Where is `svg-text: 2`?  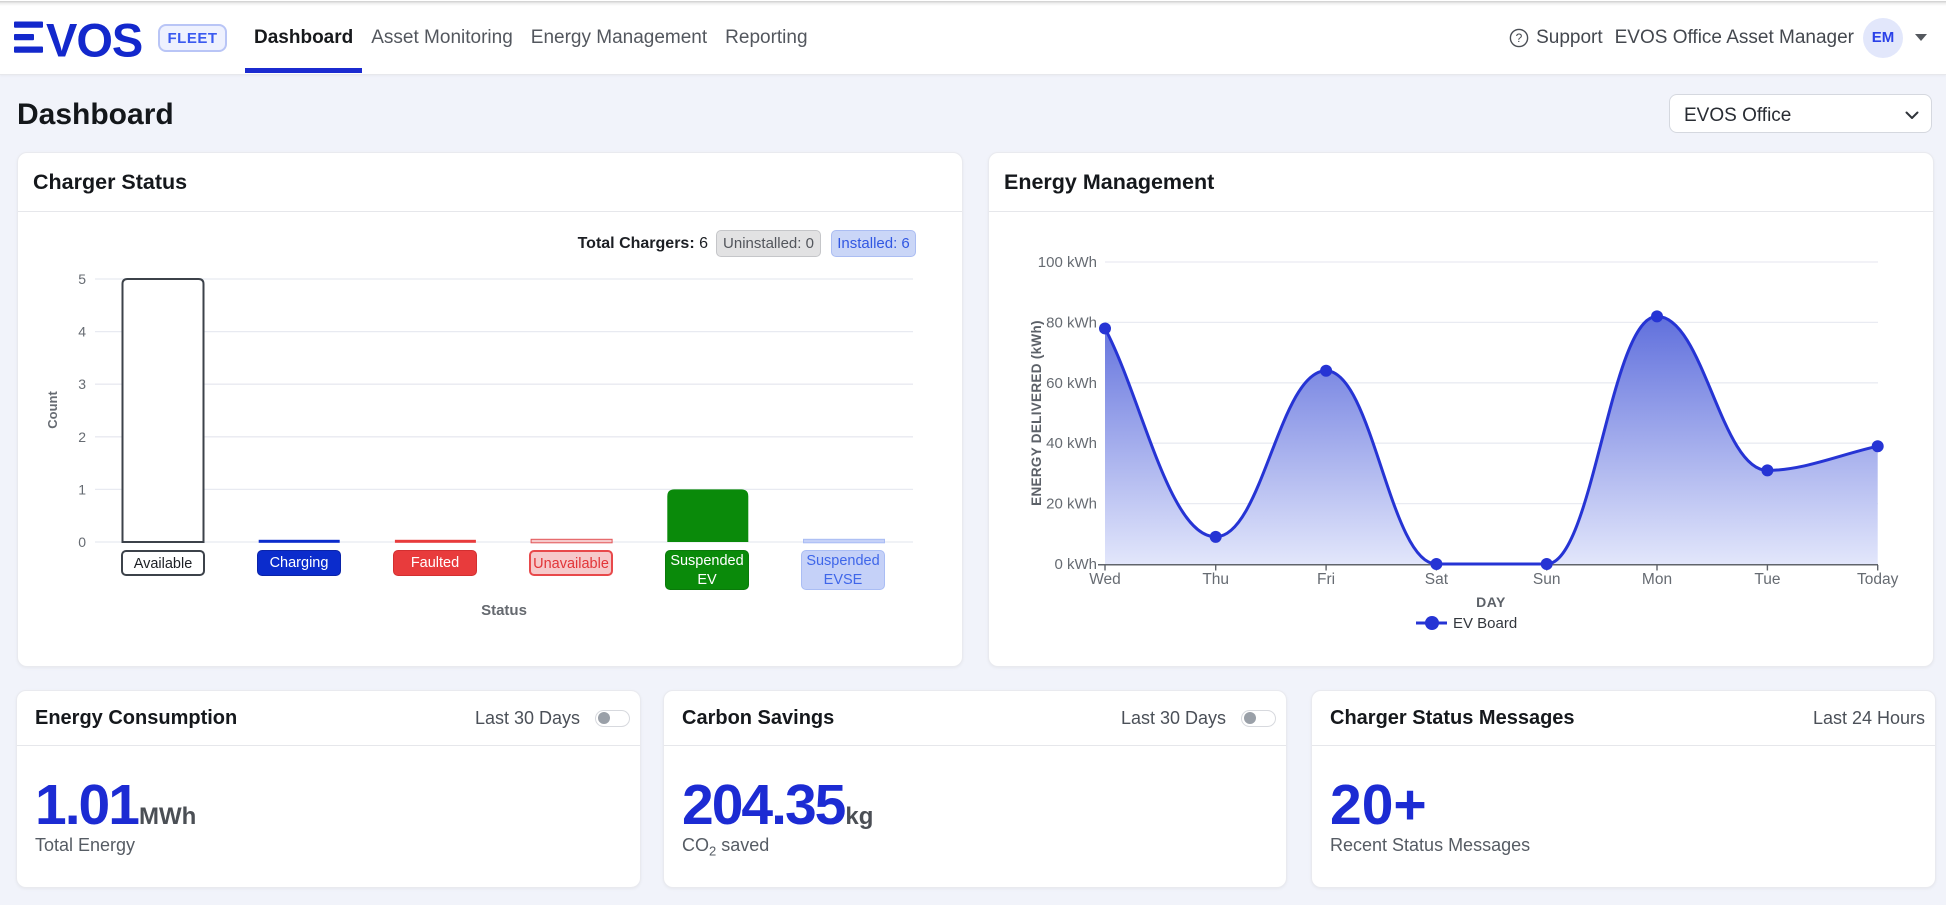 svg-text: 2 is located at coordinates (82, 437).